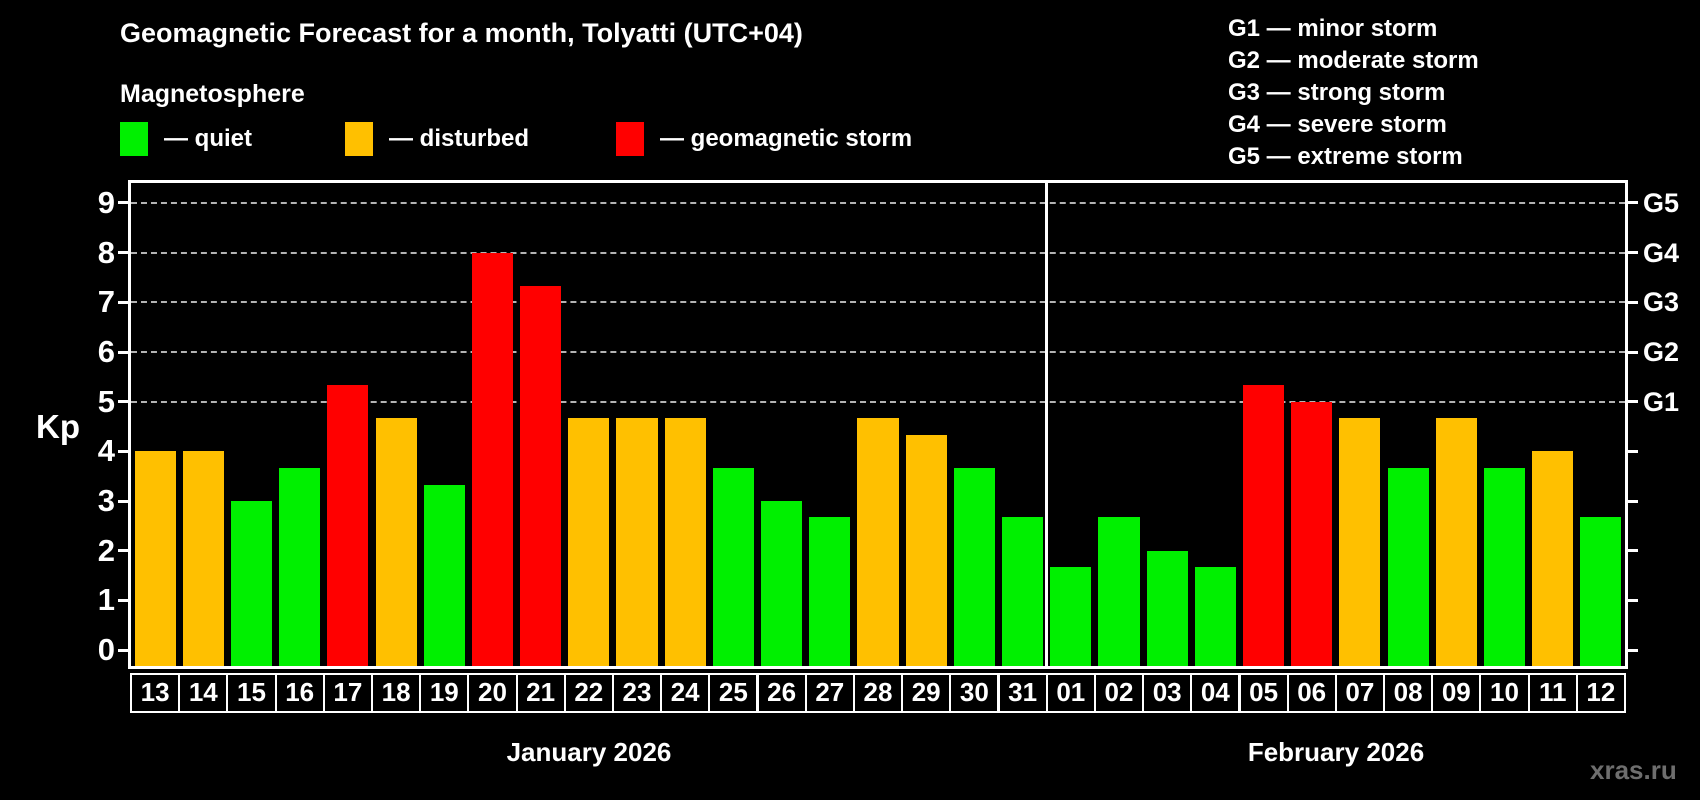 The width and height of the screenshot is (1700, 800). I want to click on day-label-09: 09, so click(1456, 693).